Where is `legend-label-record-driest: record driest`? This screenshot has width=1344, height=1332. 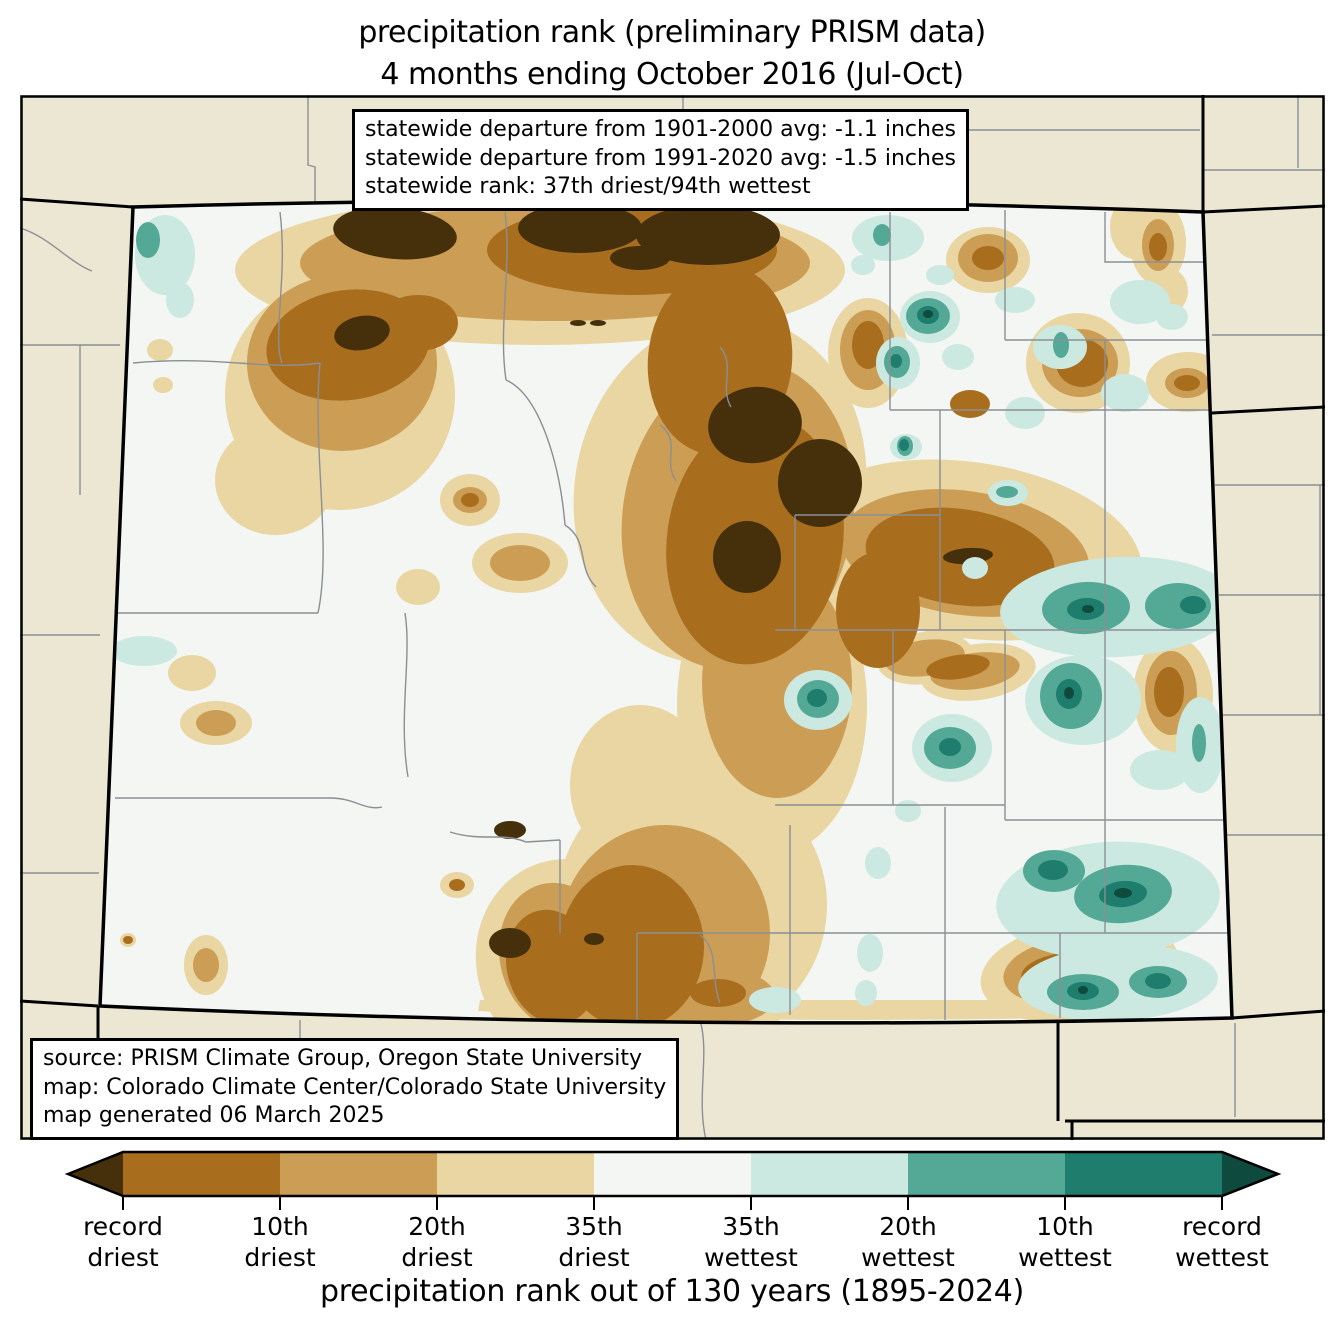
legend-label-record-driest: record driest is located at coordinates (123, 1242).